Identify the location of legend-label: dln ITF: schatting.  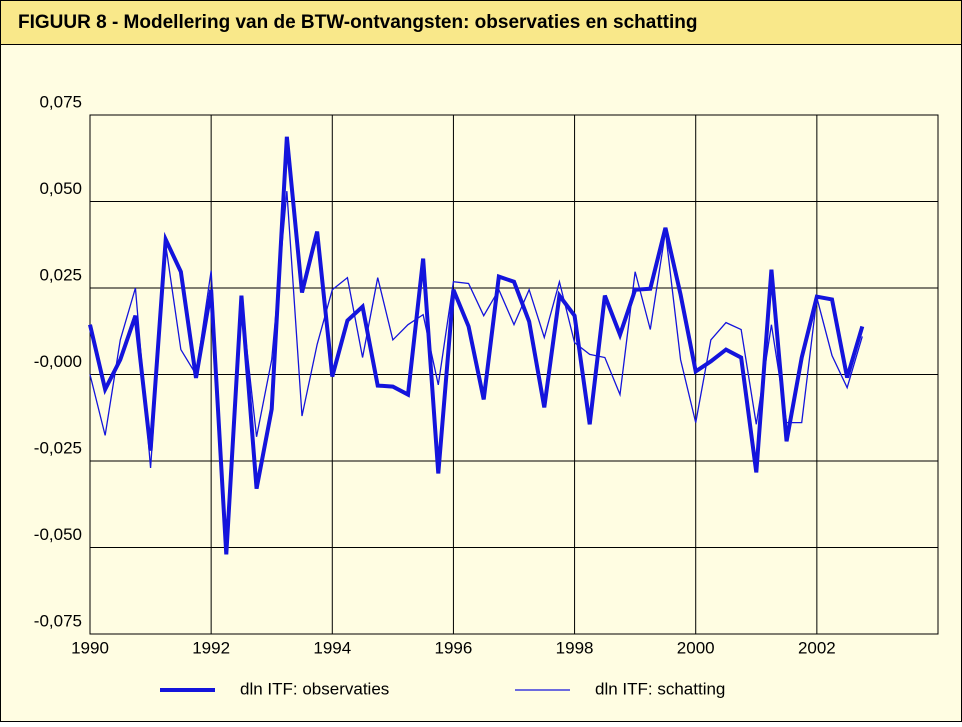
(660, 688).